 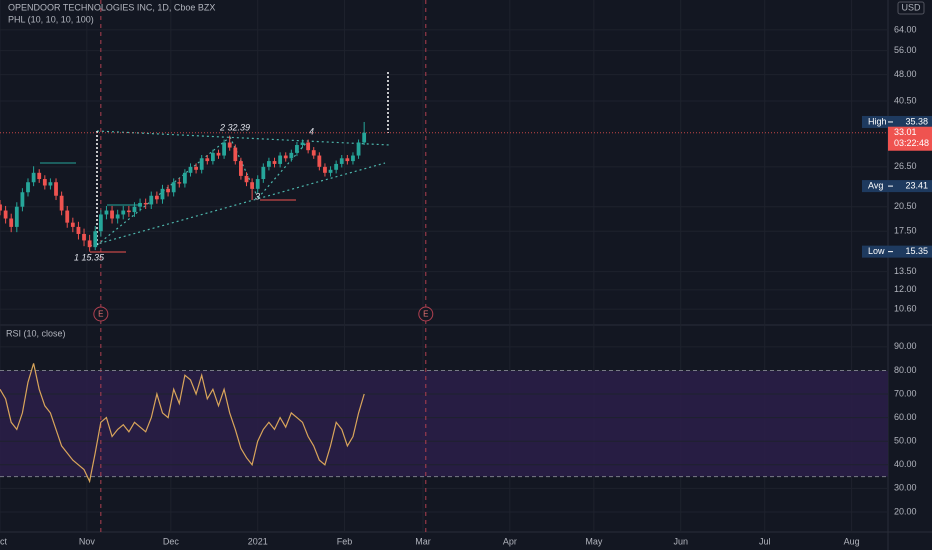 I want to click on x-tick-label: ct, so click(x=4, y=541).